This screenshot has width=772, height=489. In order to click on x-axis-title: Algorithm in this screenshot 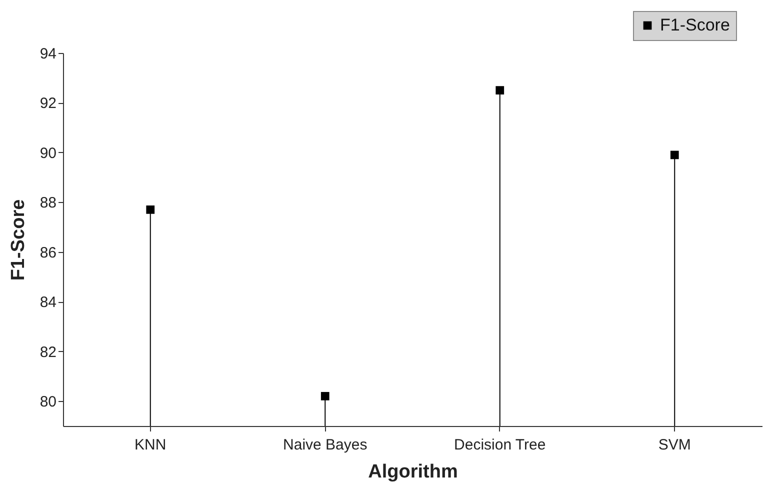, I will do `click(413, 472)`.